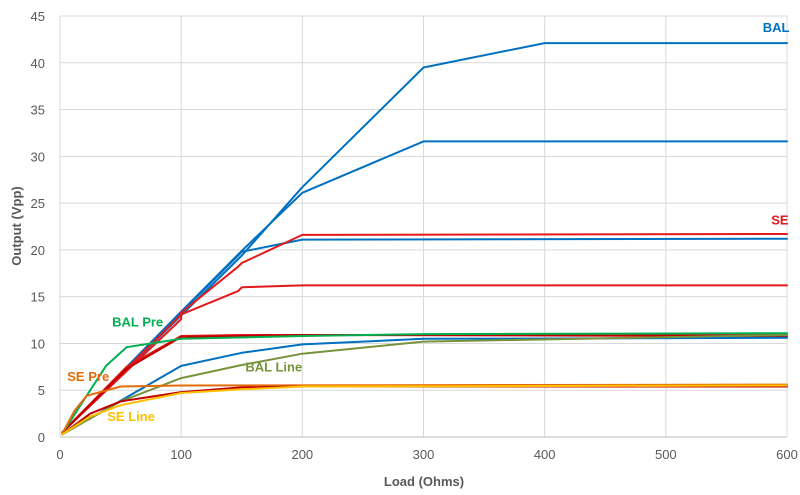 Image resolution: width=800 pixels, height=495 pixels. I want to click on y-tick-label: 45, so click(38, 16).